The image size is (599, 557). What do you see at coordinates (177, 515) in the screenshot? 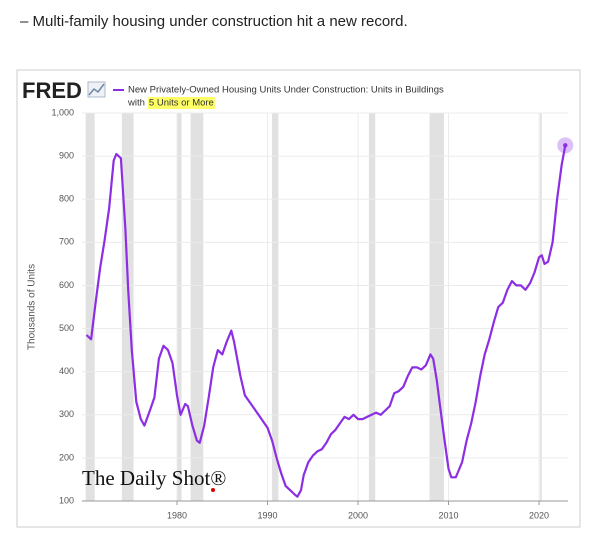
I see `x-tick-label: 1980` at bounding box center [177, 515].